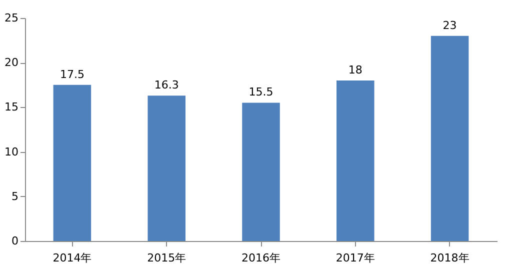  What do you see at coordinates (15, 241) in the screenshot?
I see `y-tick-label: 0` at bounding box center [15, 241].